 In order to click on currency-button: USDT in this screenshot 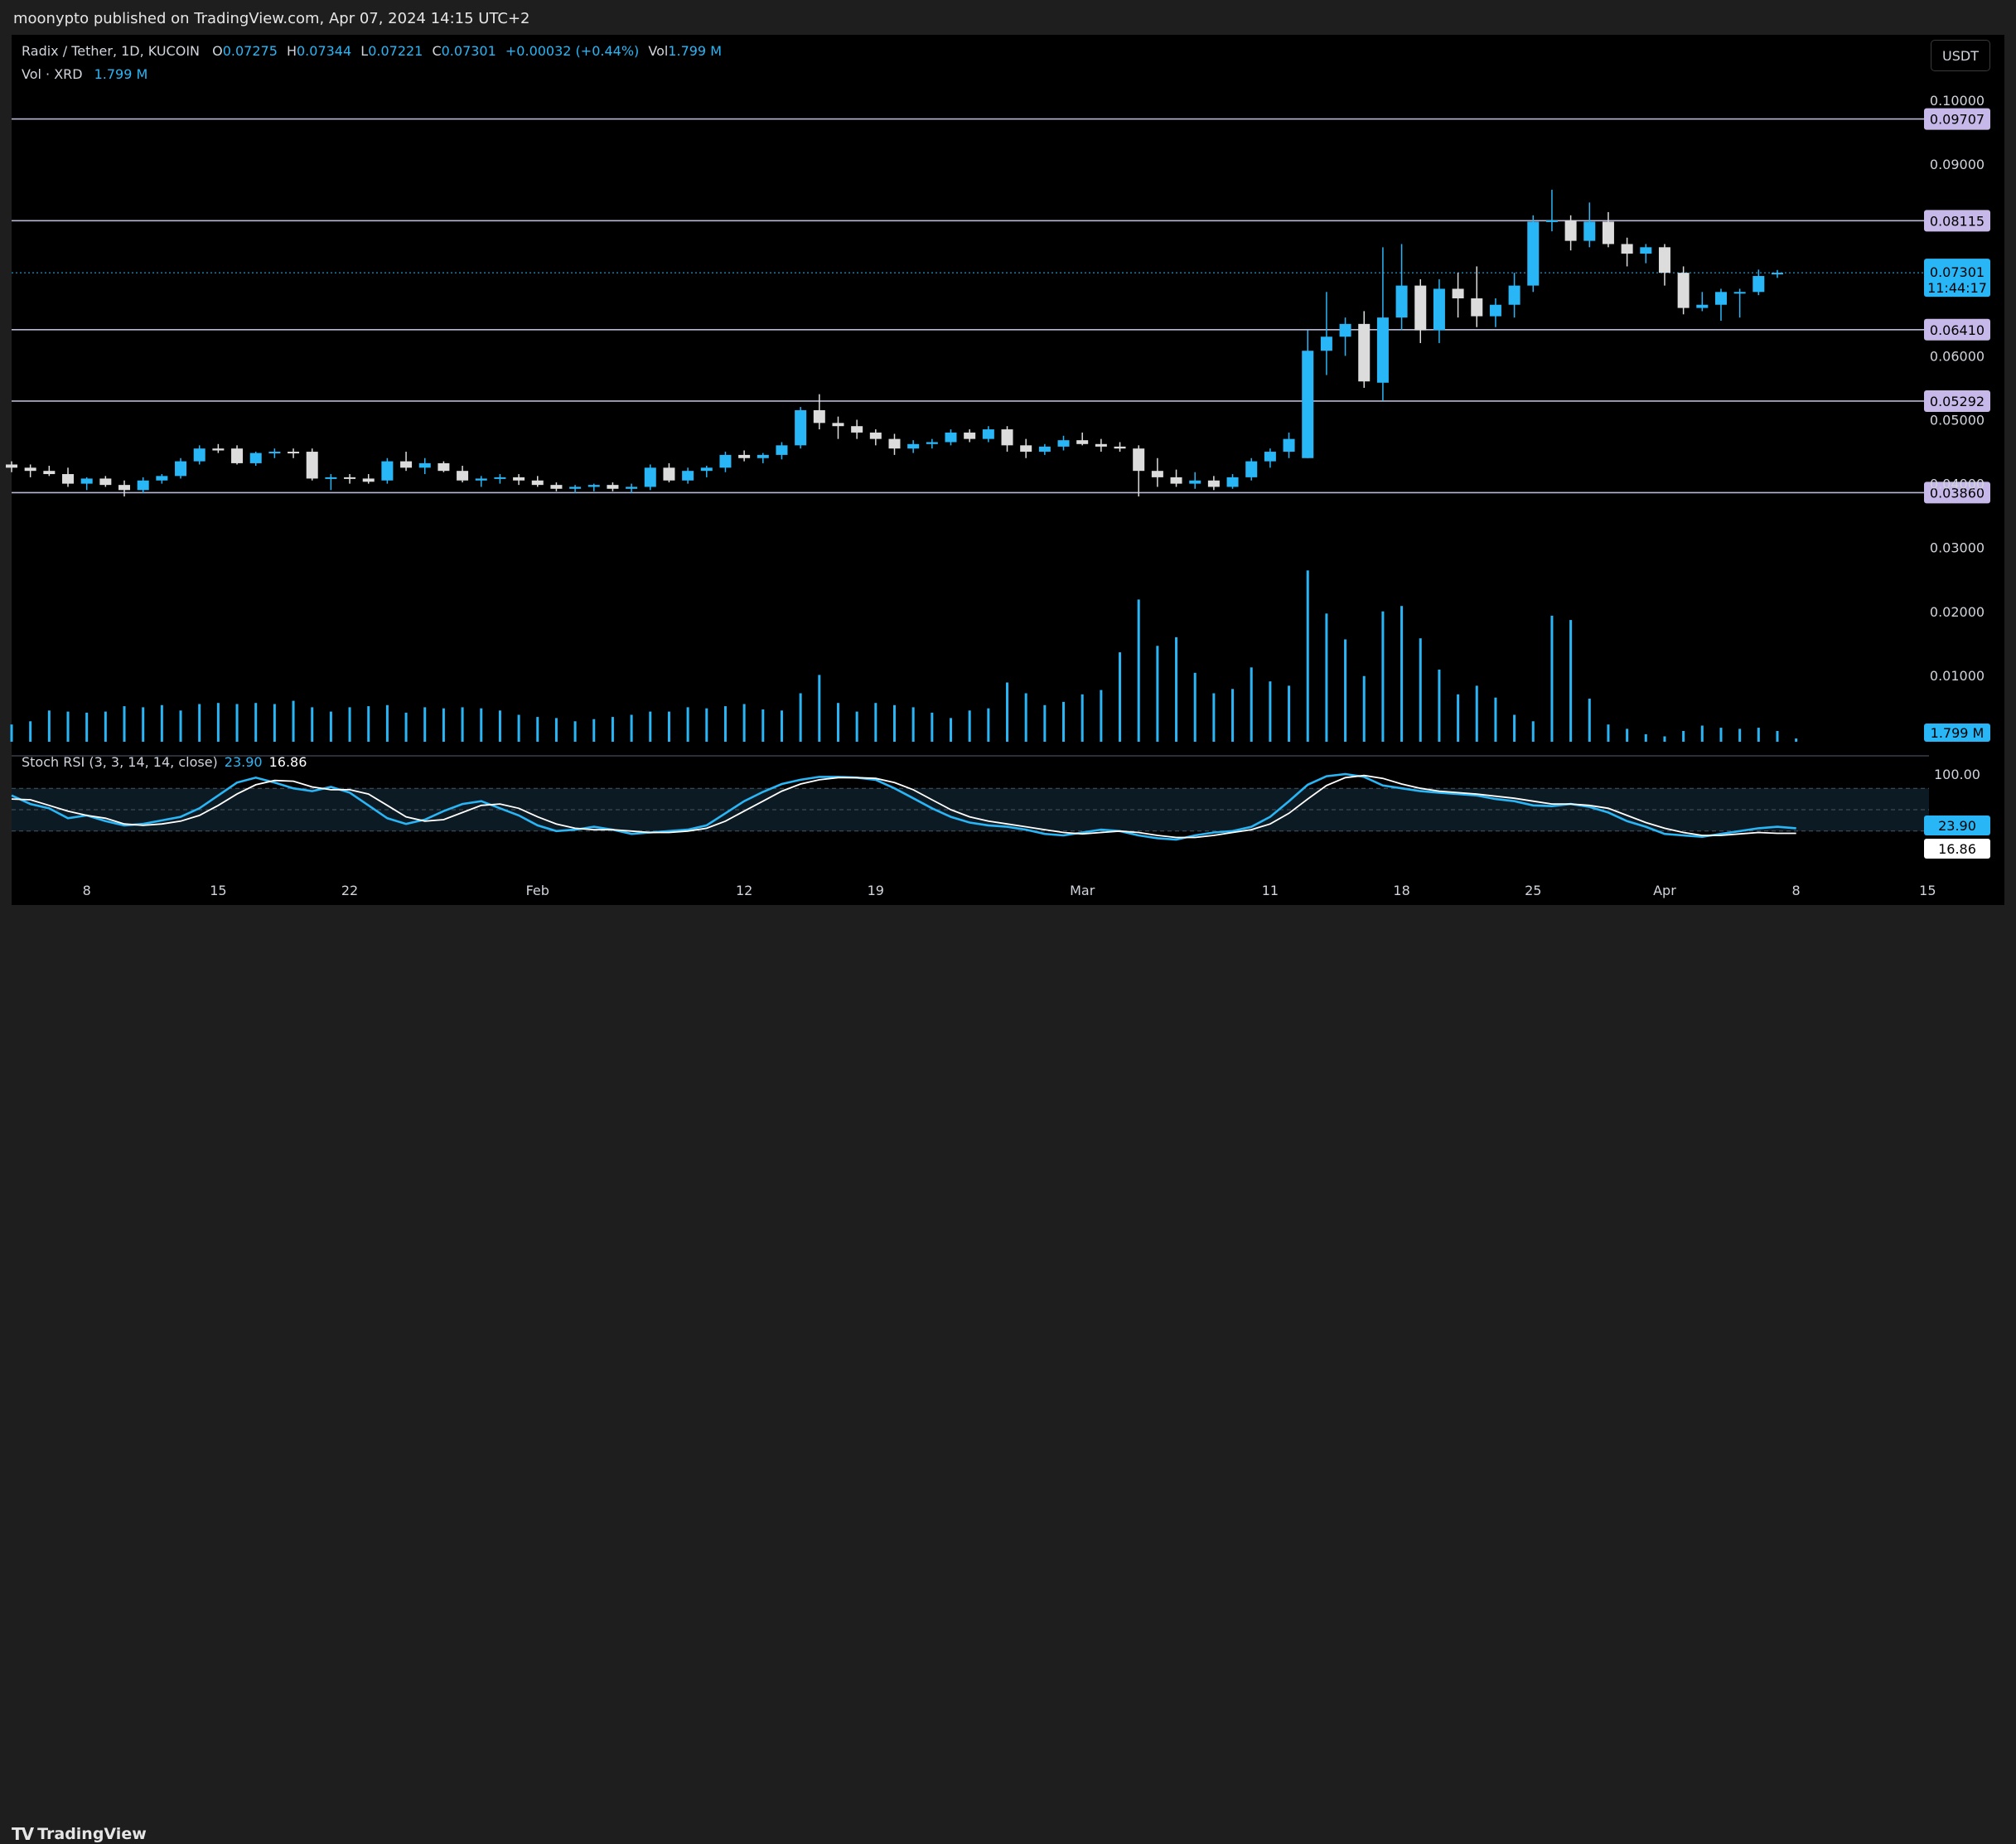, I will do `click(1960, 56)`.